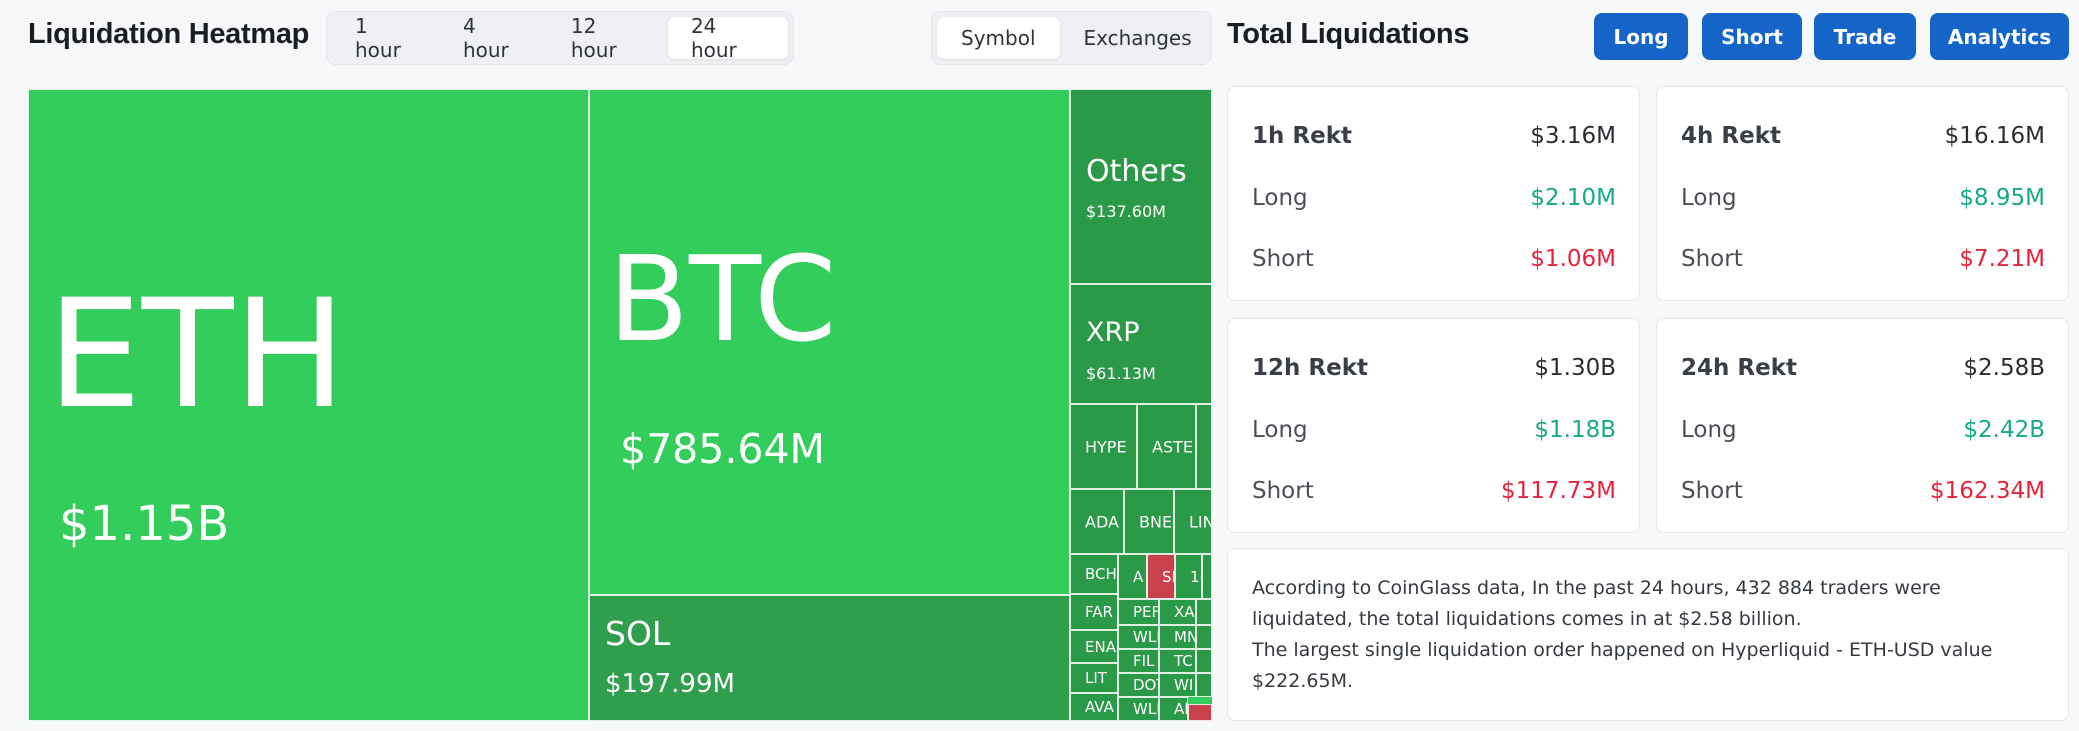 This screenshot has height=731, width=2079. I want to click on stat-card-1h: 1h Rekt $3.16M Long $2.10M Short $1.06M, so click(1433, 193).